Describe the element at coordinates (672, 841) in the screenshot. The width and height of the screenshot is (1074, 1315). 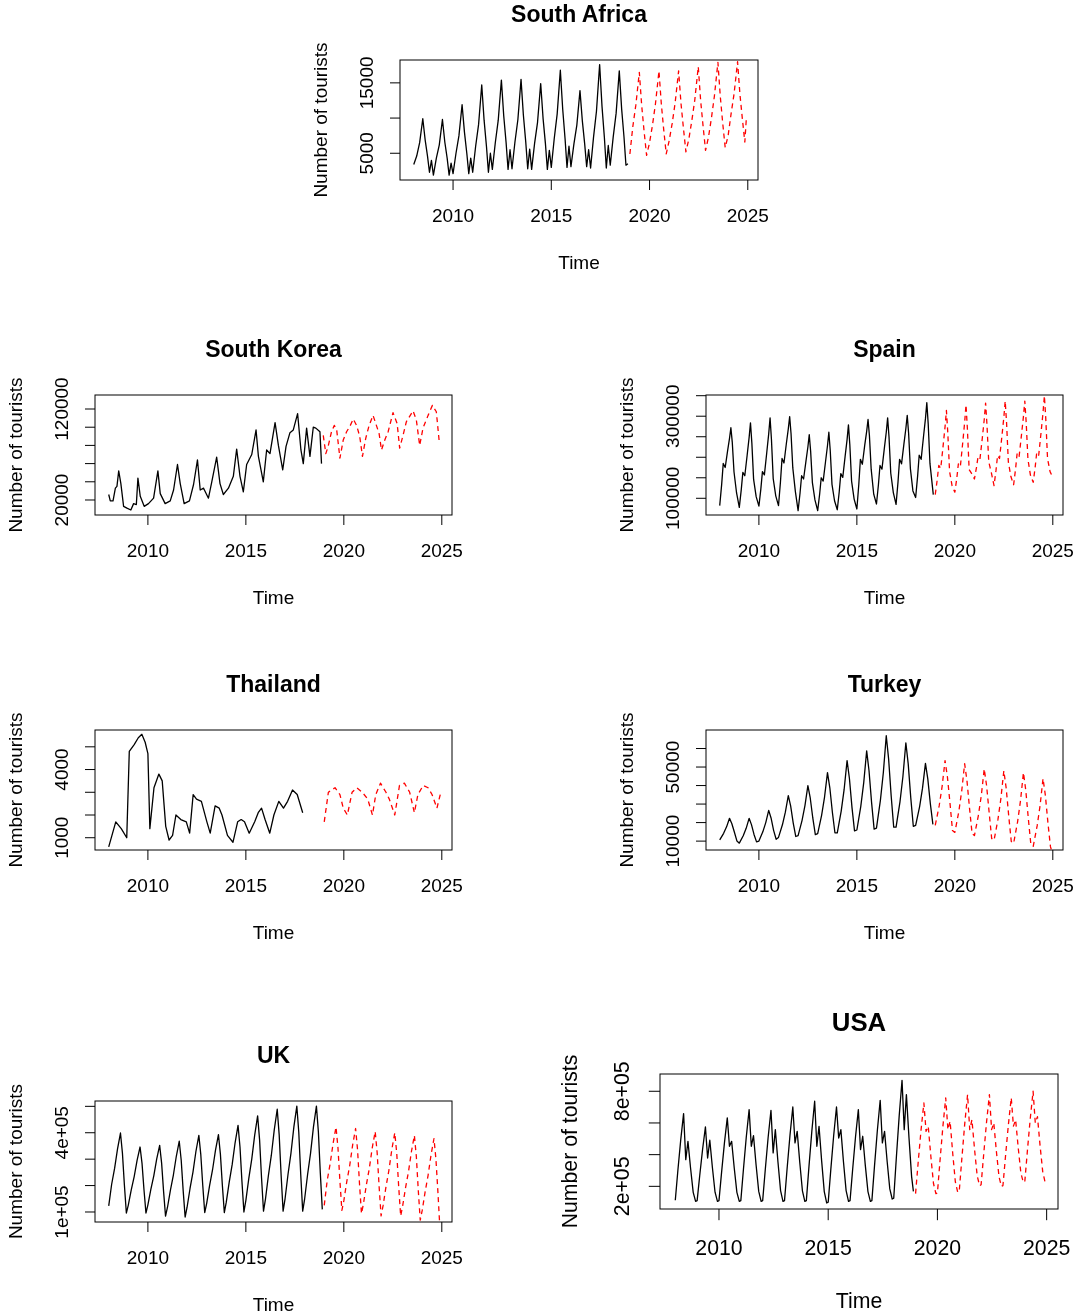
I see `y-tick-label: 10000` at that location.